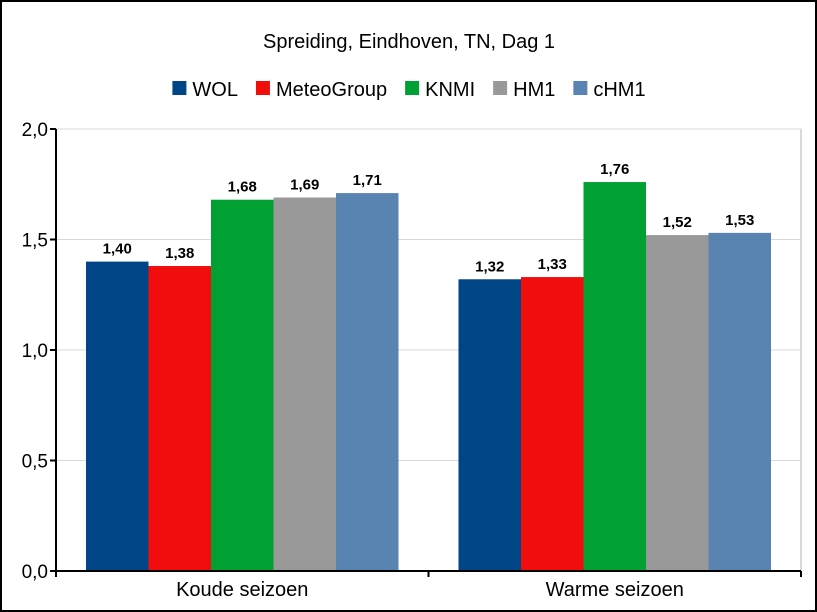 The height and width of the screenshot is (612, 817). What do you see at coordinates (739, 220) in the screenshot?
I see `data-label: 1,53` at bounding box center [739, 220].